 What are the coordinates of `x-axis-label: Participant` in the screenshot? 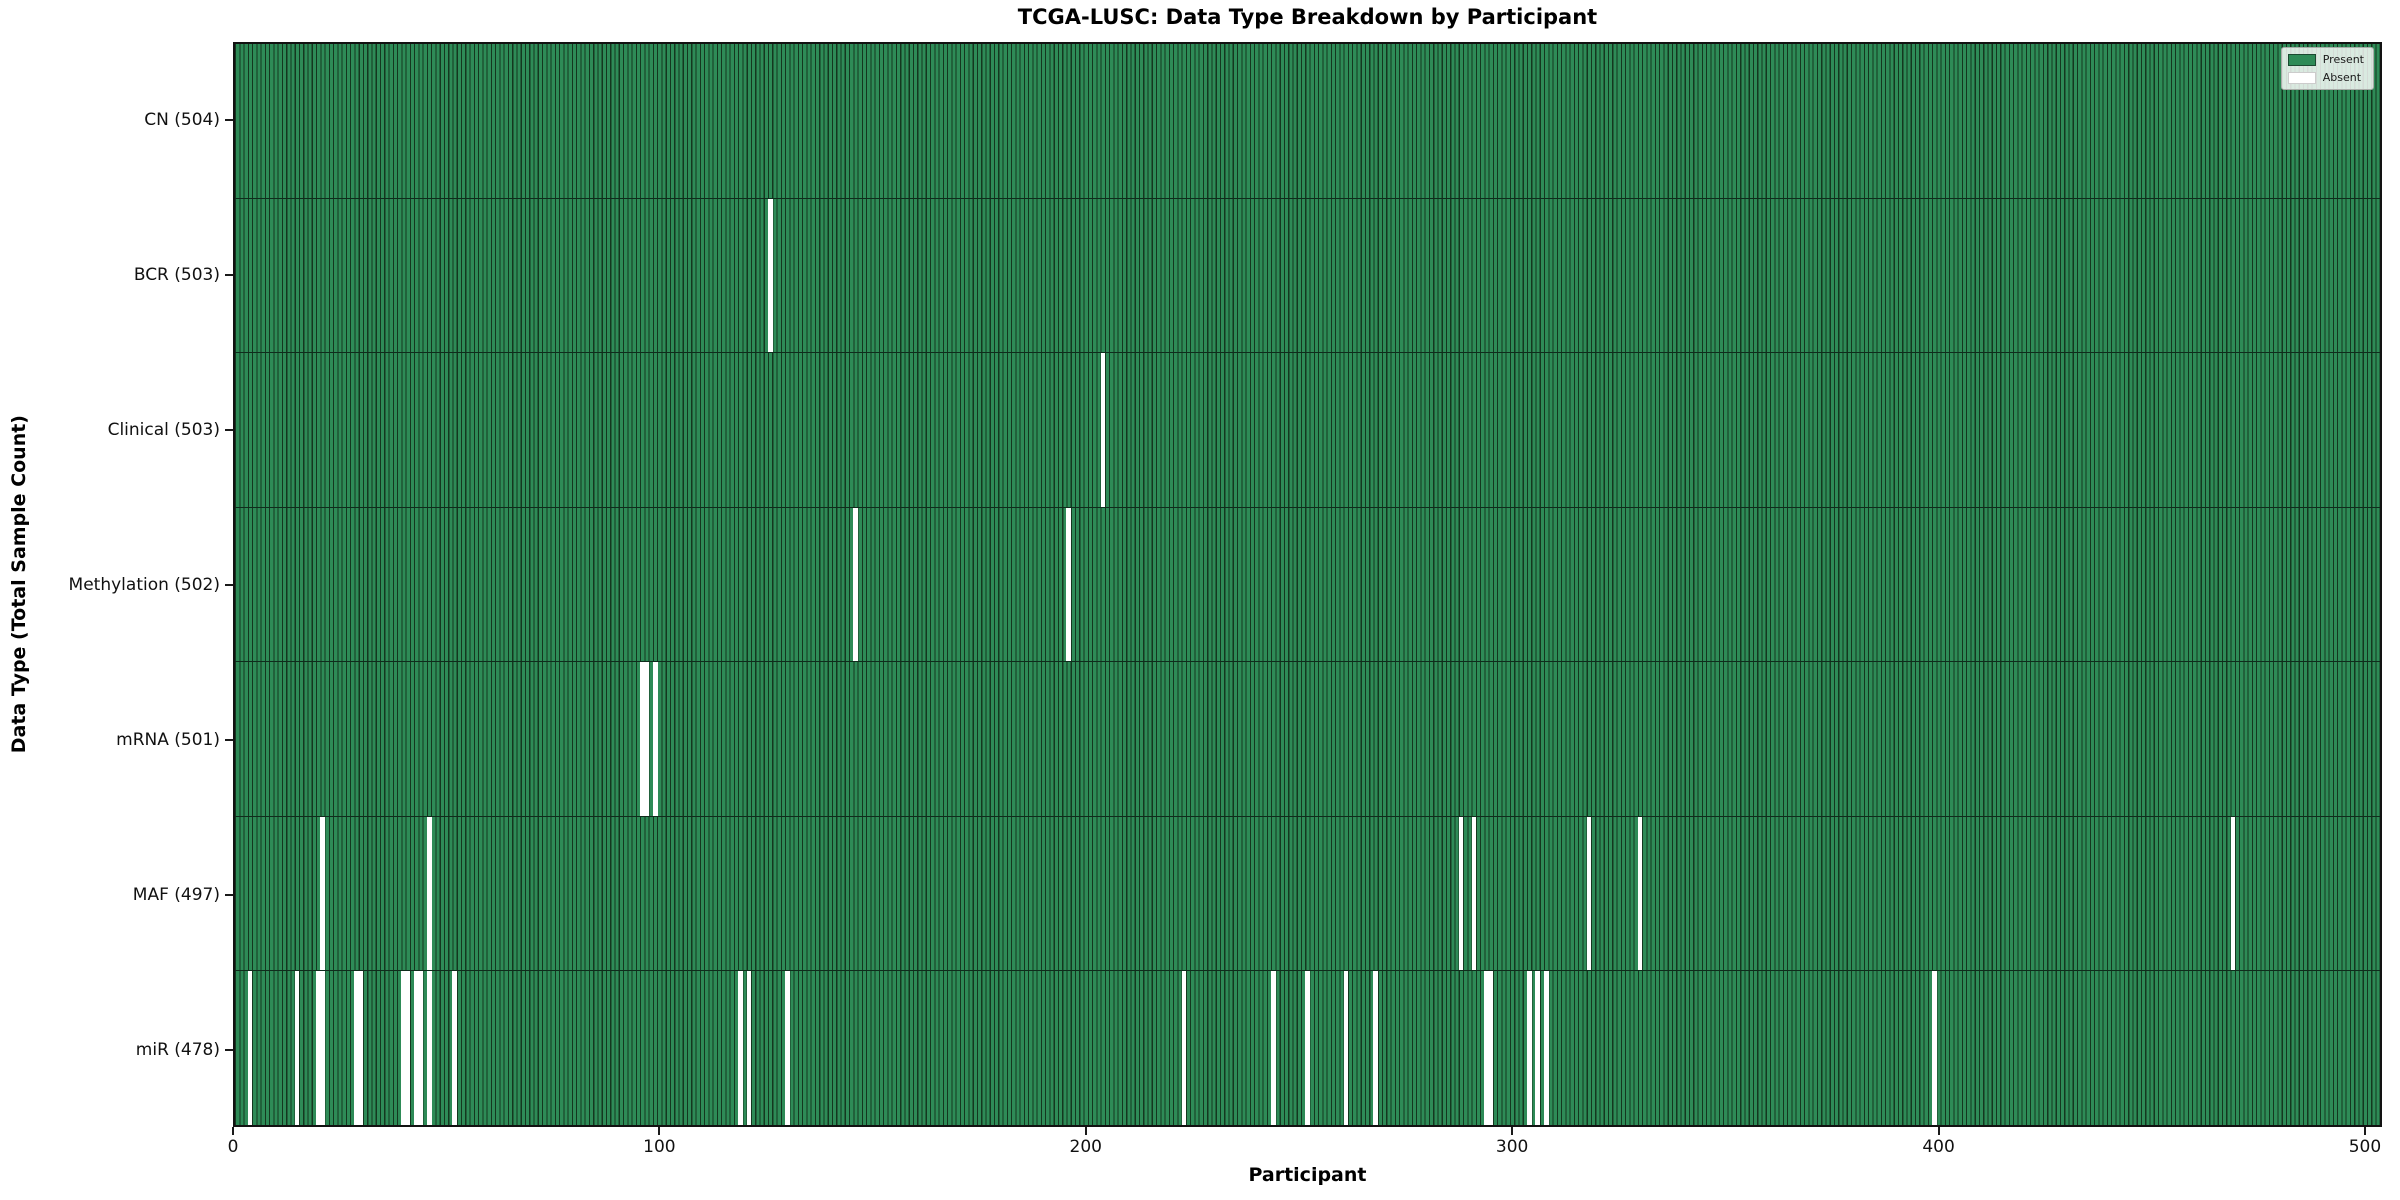 It's located at (1307, 1175).